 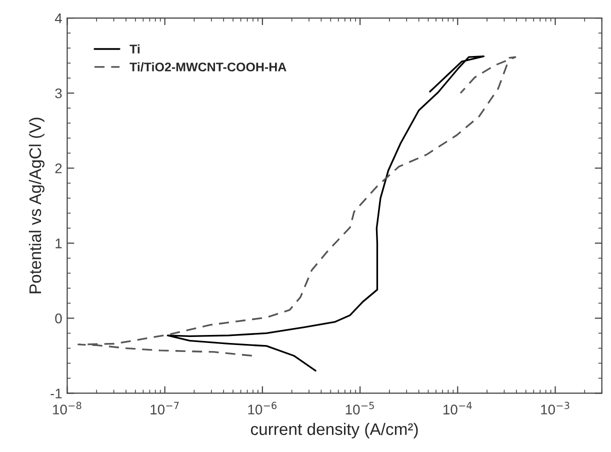 I want to click on x-tick-label: 10$^{−5}$, so click(x=360, y=408).